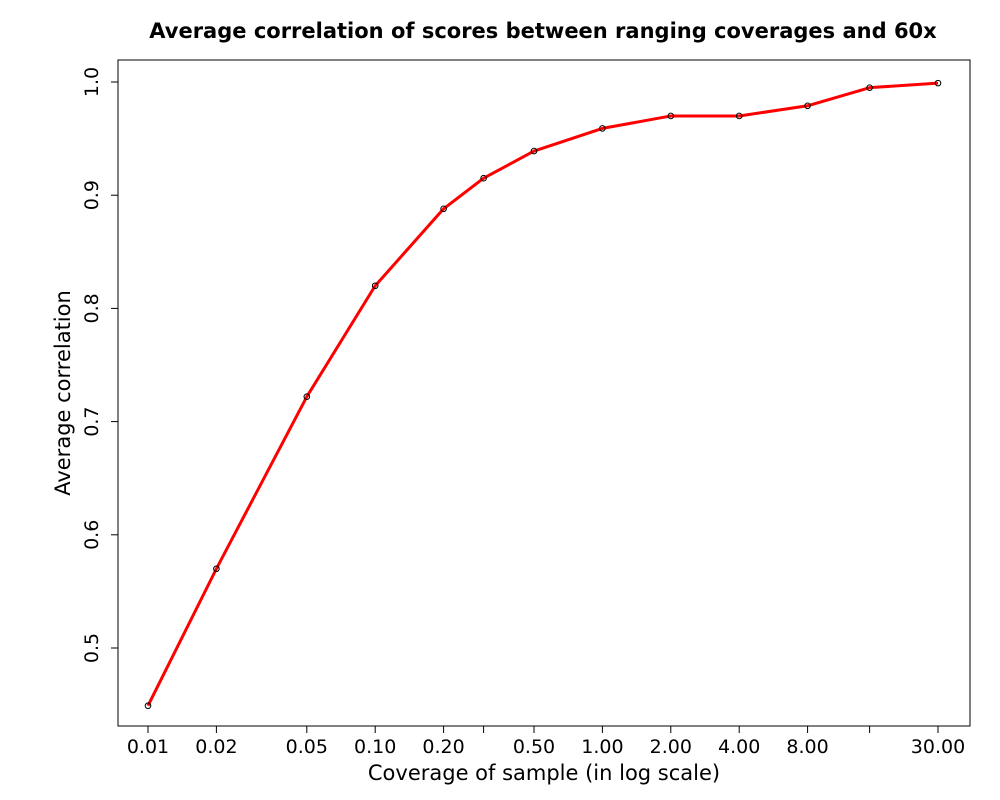 The image size is (1000, 800). I want to click on y-tick-label: 0.6, so click(92, 535).